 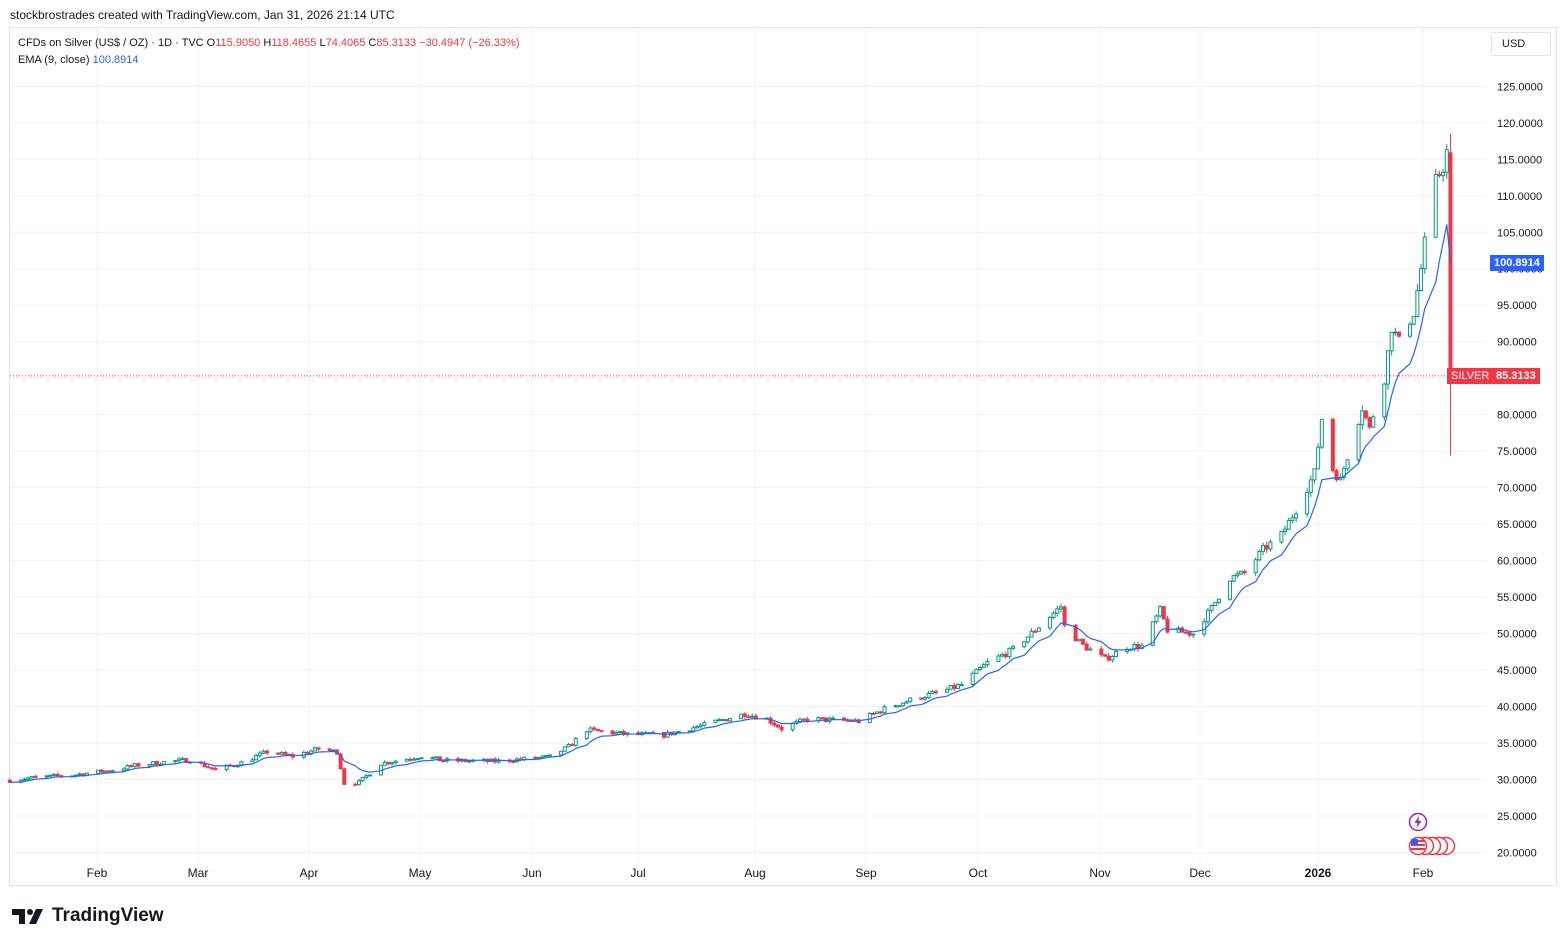 What do you see at coordinates (54, 60) in the screenshot?
I see `legend-ema-label: EMA (9, close)` at bounding box center [54, 60].